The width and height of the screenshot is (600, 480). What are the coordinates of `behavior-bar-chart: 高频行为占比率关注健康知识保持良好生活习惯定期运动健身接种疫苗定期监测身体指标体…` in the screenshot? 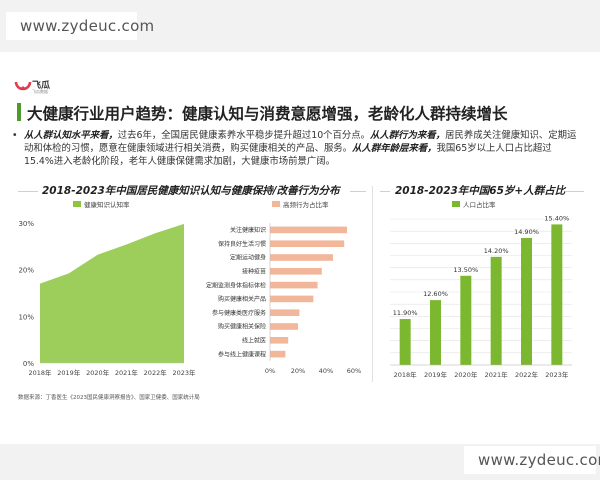 It's located at (283, 287).